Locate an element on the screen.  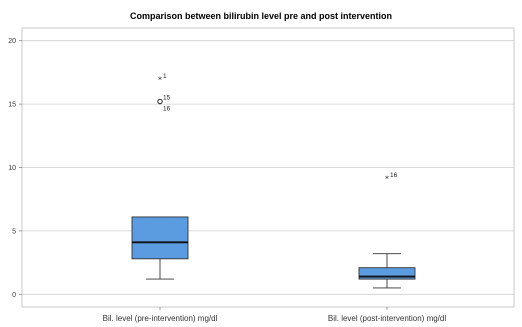
x-category-label: Bil. level (post-intervention) mg/dl is located at coordinates (387, 318).